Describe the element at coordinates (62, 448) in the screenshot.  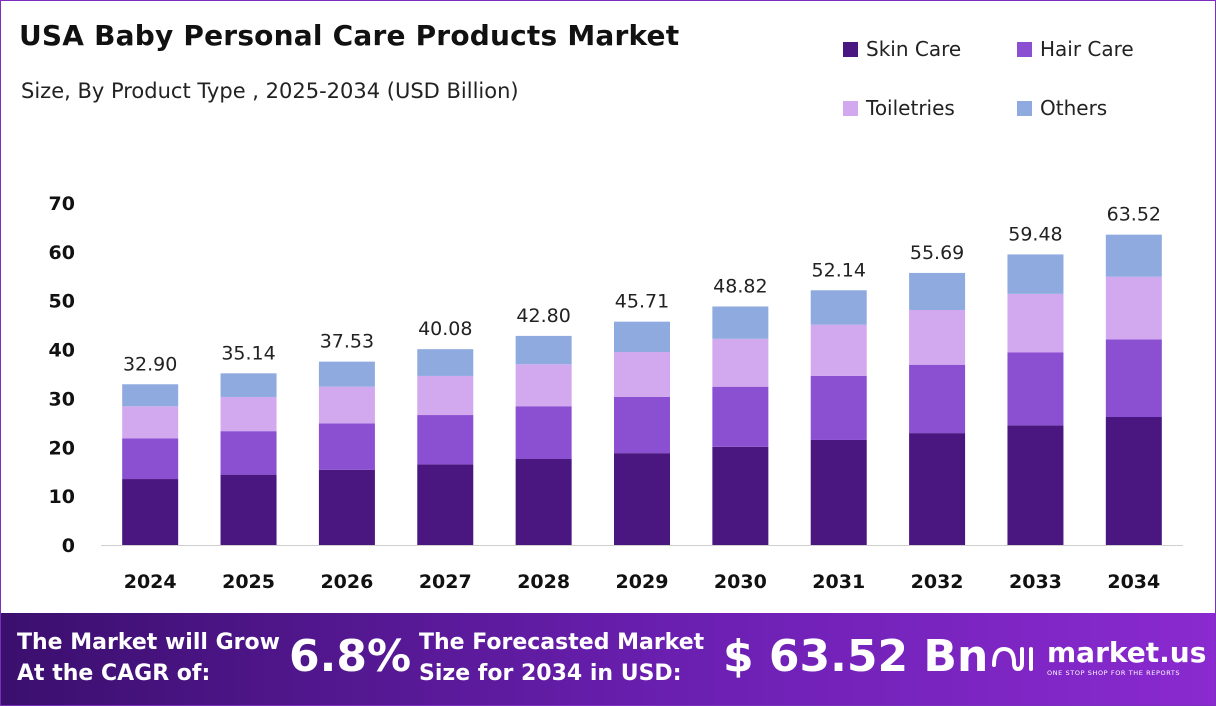
I see `y-tick-label: 20` at that location.